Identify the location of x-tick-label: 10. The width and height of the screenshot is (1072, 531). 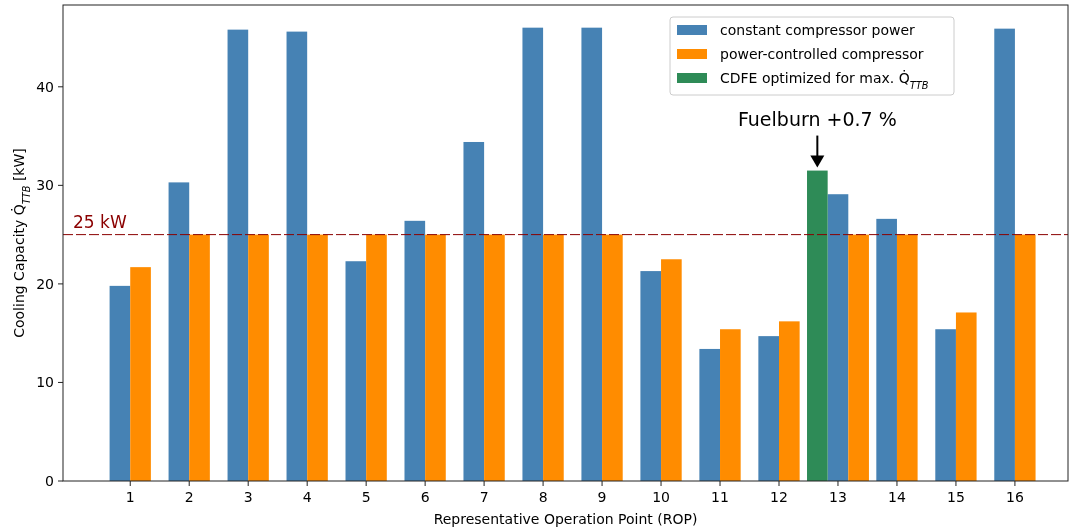
(661, 497).